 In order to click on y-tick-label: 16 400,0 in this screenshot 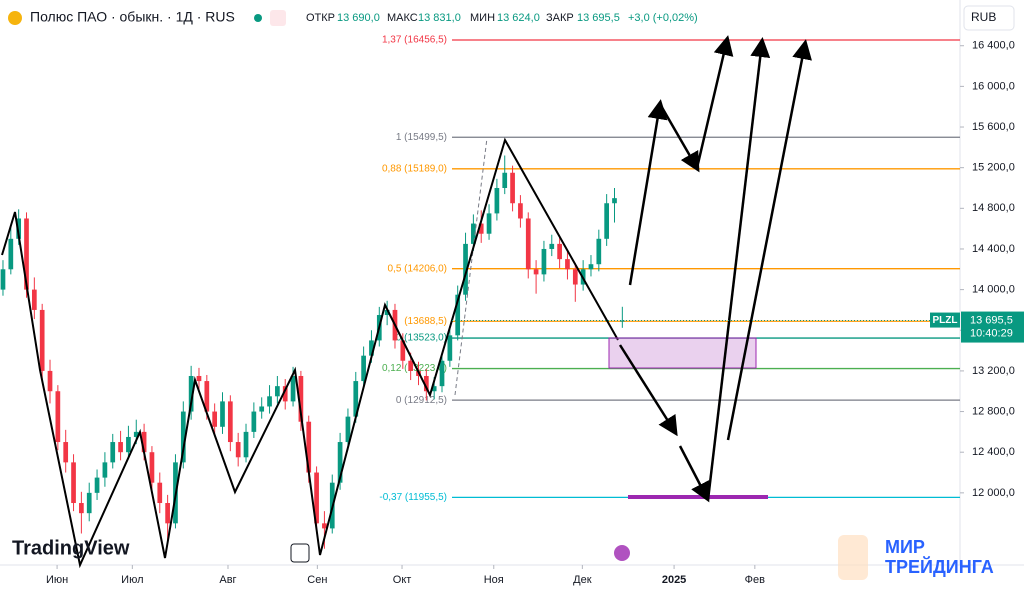, I will do `click(993, 46)`.